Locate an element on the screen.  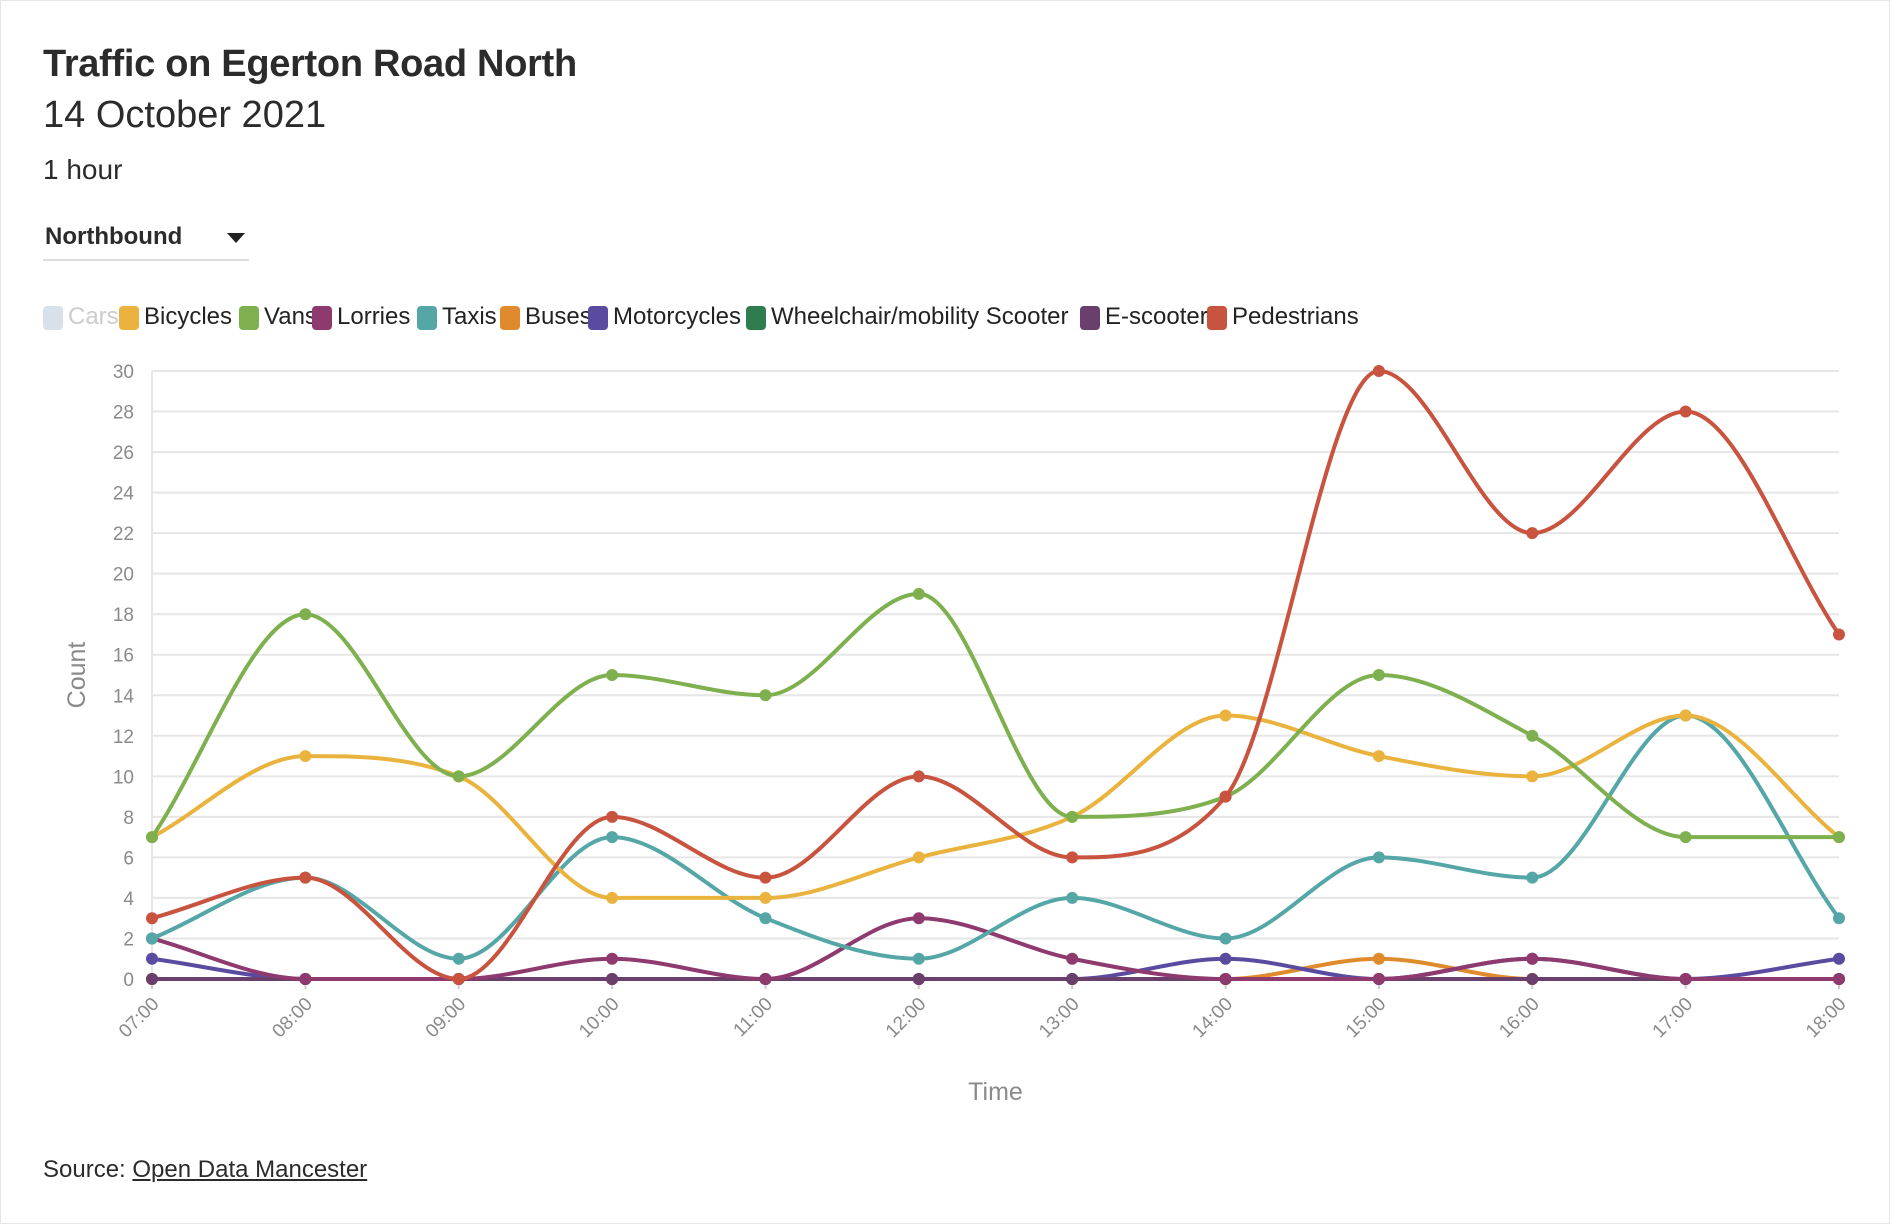
y-tick-label: 16 is located at coordinates (123, 656).